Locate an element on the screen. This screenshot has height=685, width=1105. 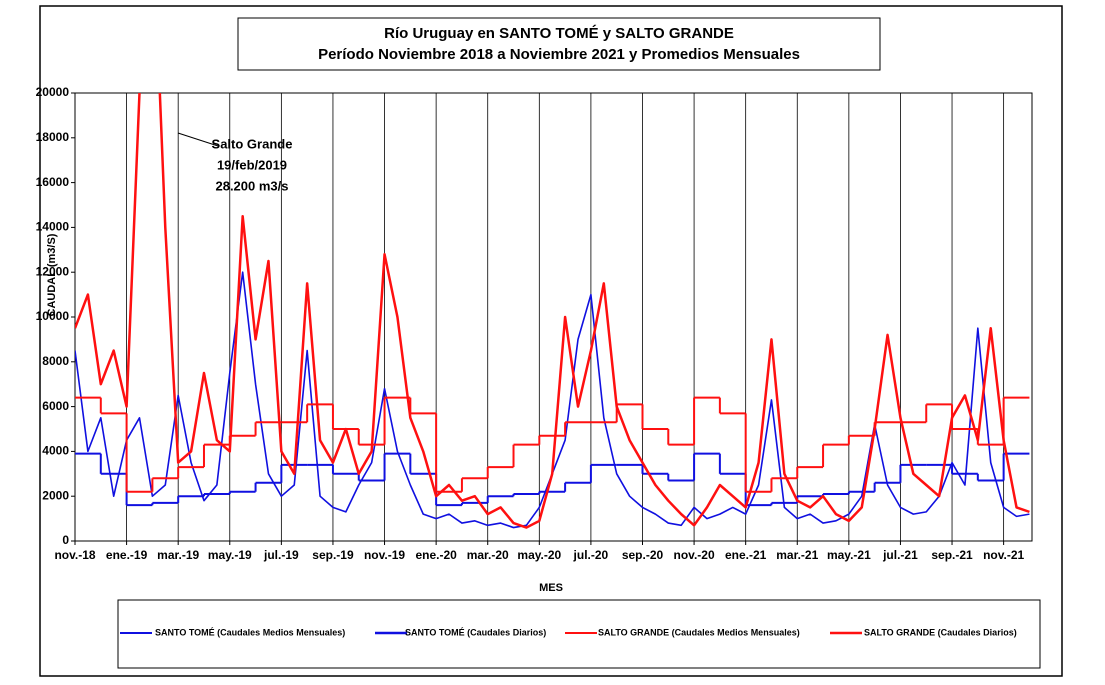
x-tick-label: ene.-21 is located at coordinates (746, 555).